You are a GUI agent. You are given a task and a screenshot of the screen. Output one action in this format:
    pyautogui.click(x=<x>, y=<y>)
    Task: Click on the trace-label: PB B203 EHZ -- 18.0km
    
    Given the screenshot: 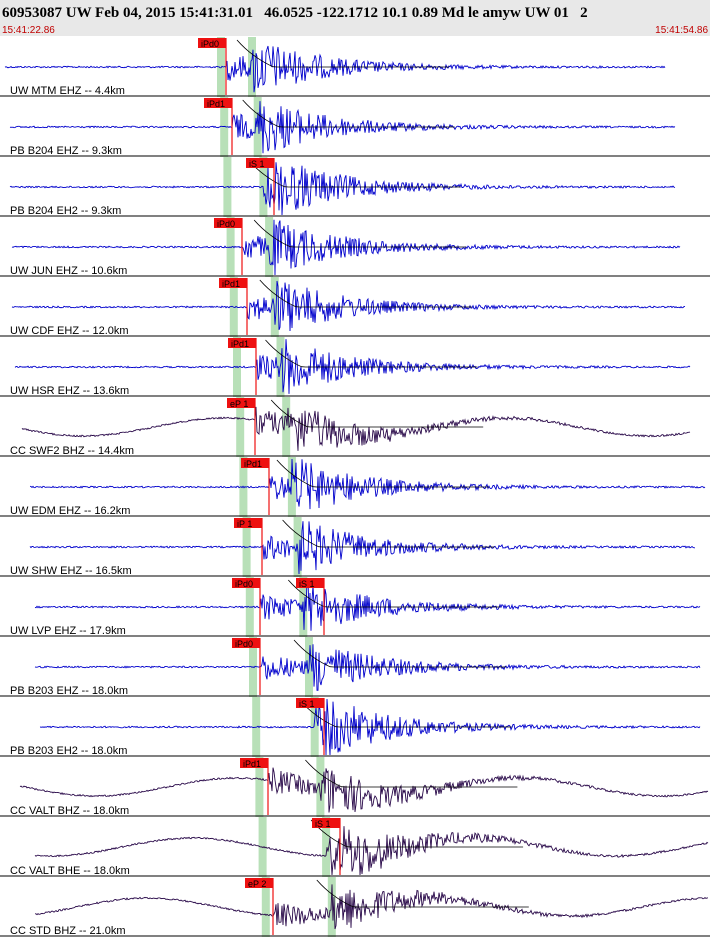 What is the action you would take?
    pyautogui.click(x=69, y=691)
    